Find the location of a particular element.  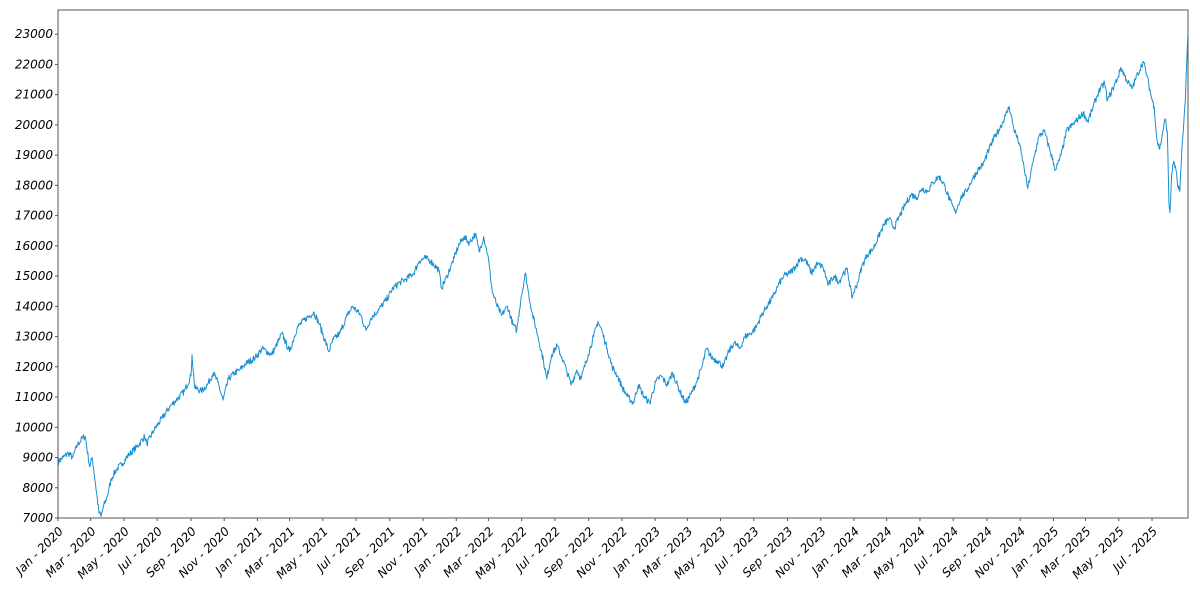

y-tick-label: 23000 is located at coordinates (34, 34).